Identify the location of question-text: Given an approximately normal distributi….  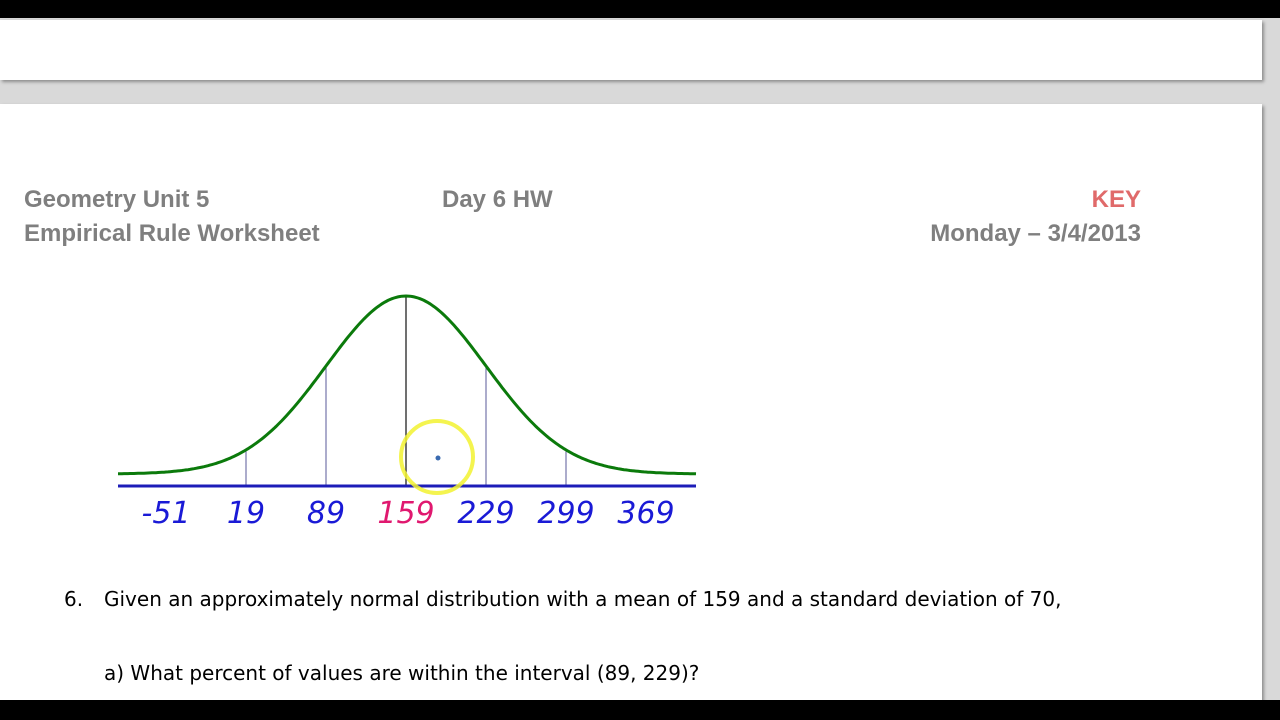
(583, 599).